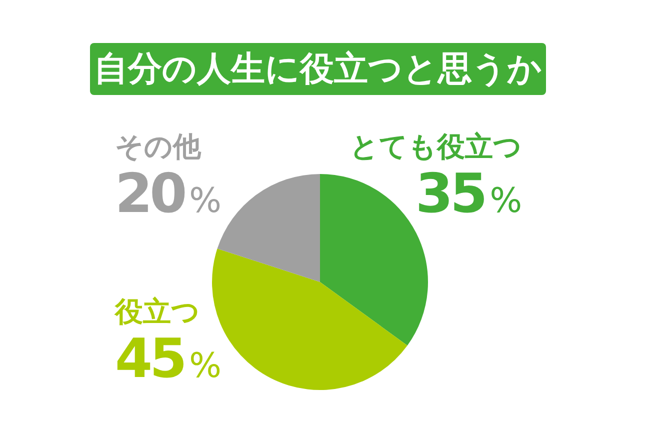 The image size is (650, 434). I want to click on chart-title: 自分の人生に役立つと思うか, so click(318, 69).